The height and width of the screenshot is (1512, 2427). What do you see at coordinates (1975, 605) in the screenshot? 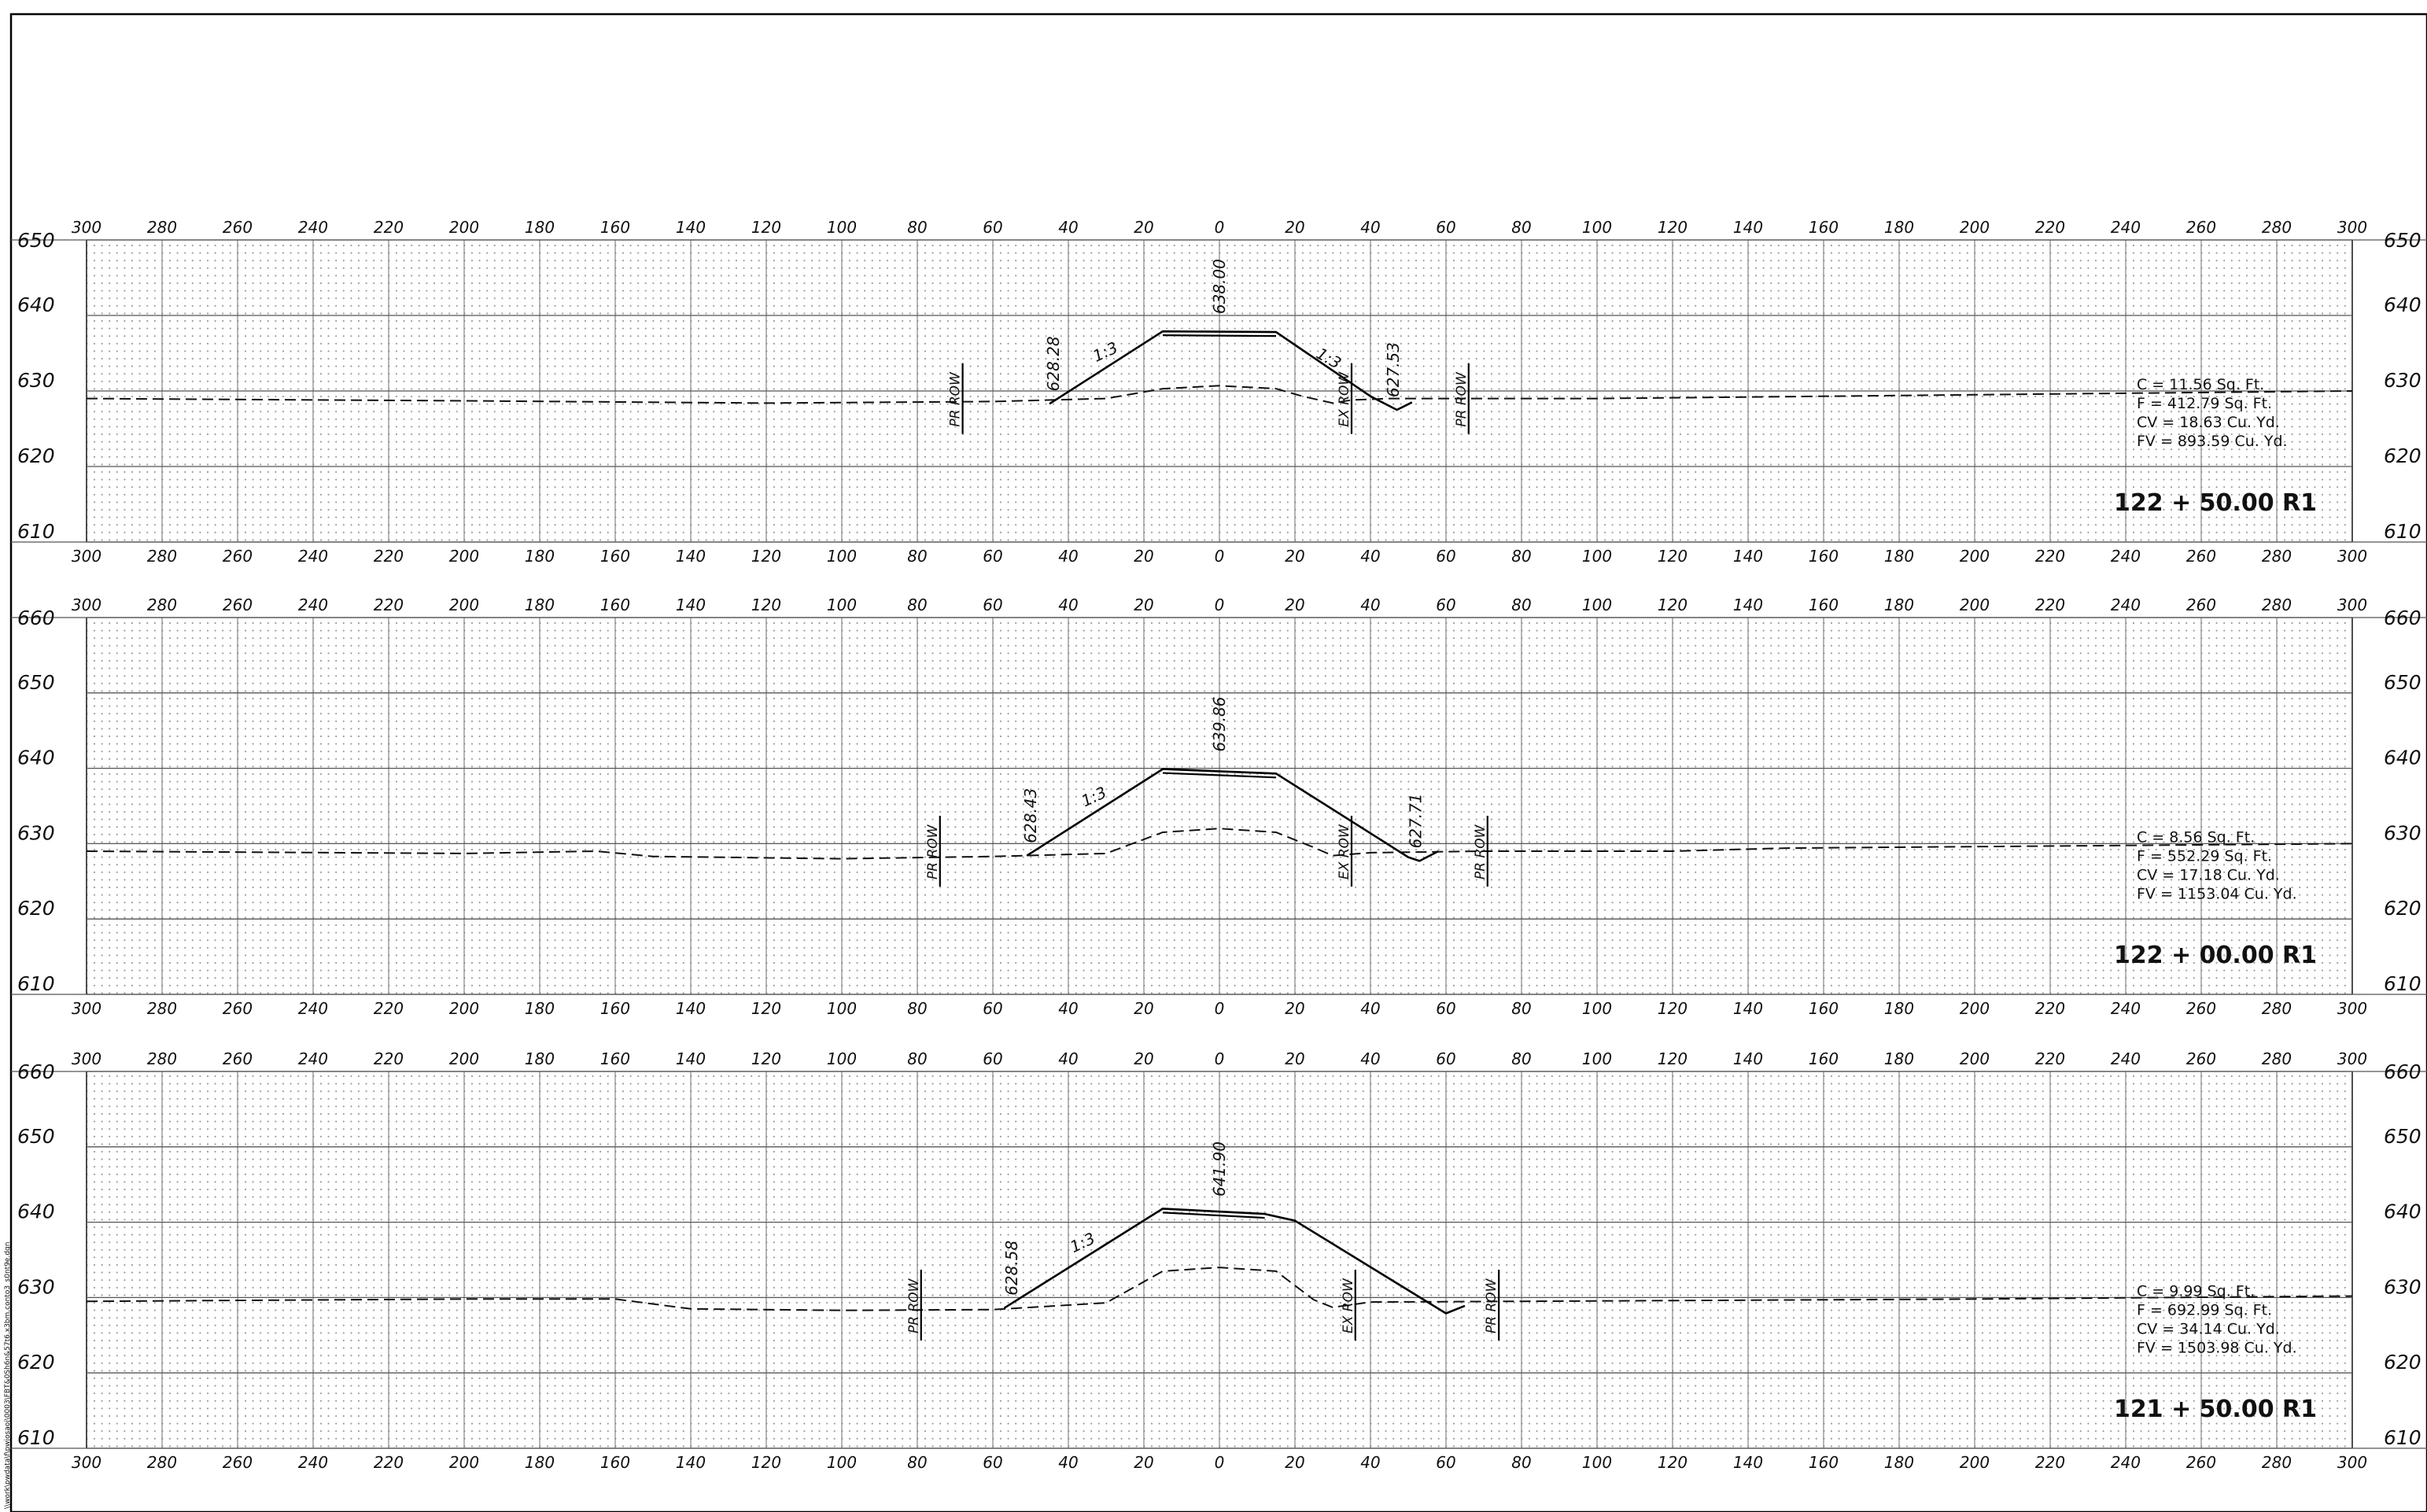
I see `offset-tick-label-top: 200` at bounding box center [1975, 605].